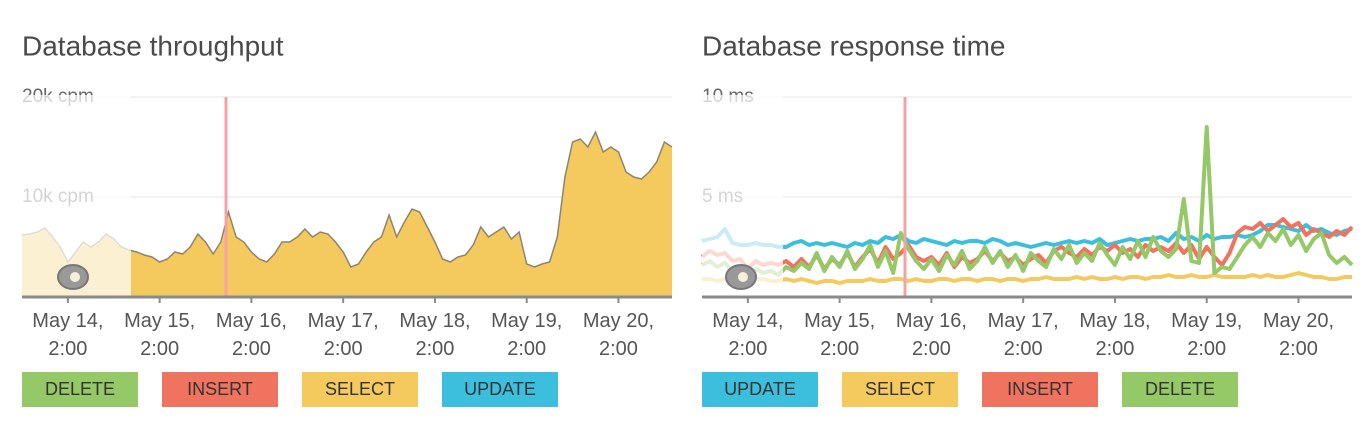  I want to click on chart-title: Database response time, so click(854, 45).